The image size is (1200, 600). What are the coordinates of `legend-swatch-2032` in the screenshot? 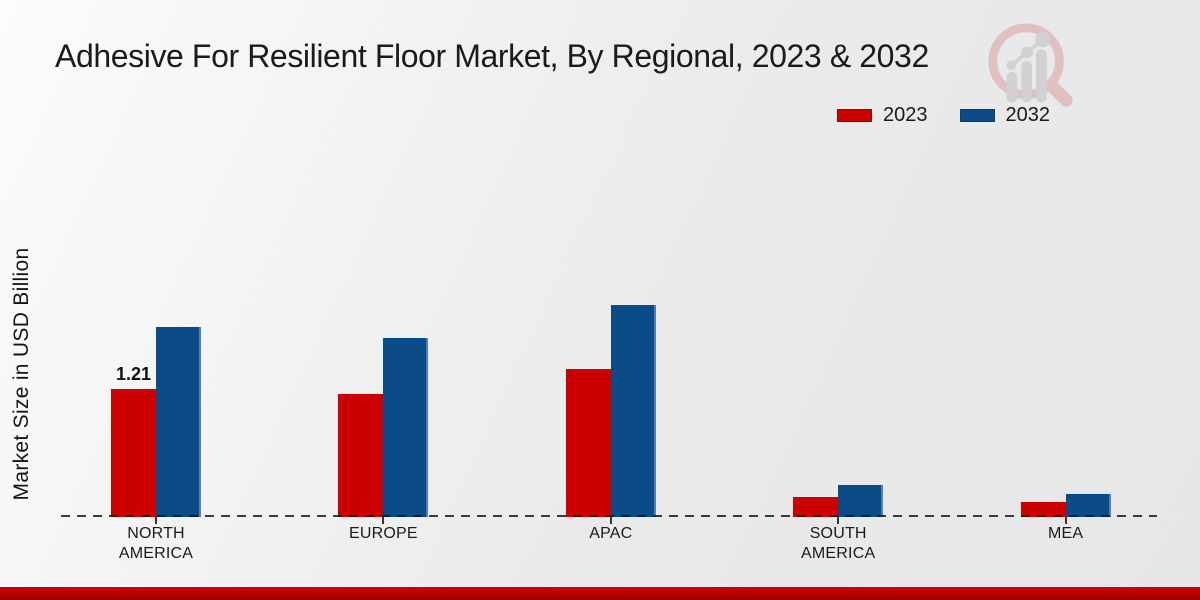 It's located at (977, 115).